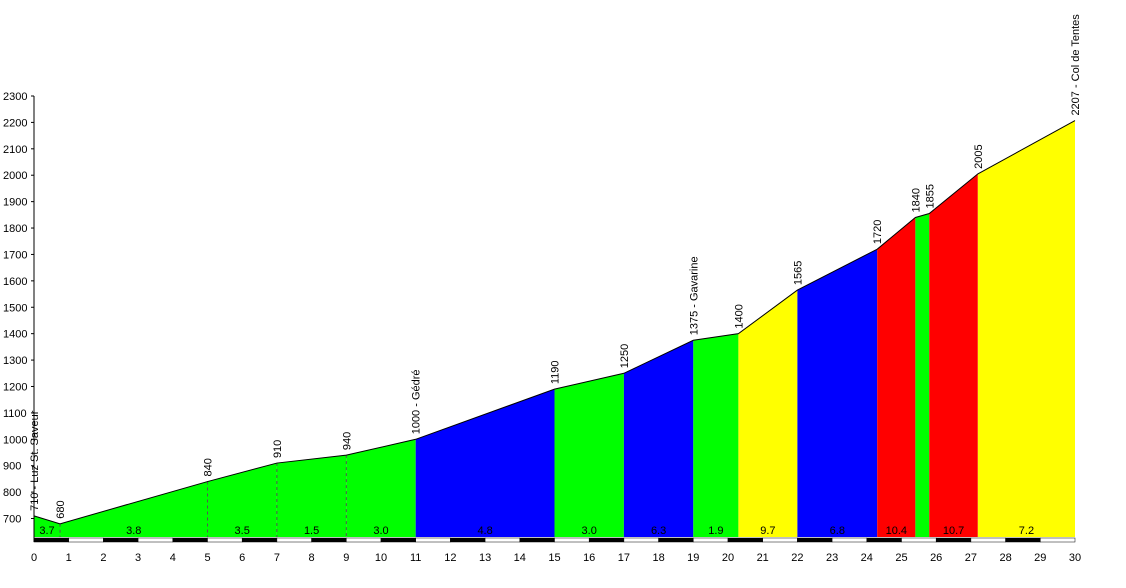 This screenshot has height=588, width=1126. Describe the element at coordinates (15, 361) in the screenshot. I see `y-tick-label-6: 1300` at that location.